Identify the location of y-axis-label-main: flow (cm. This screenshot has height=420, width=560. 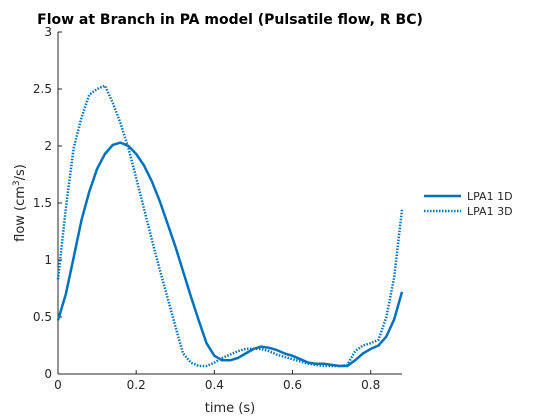
(20, 214).